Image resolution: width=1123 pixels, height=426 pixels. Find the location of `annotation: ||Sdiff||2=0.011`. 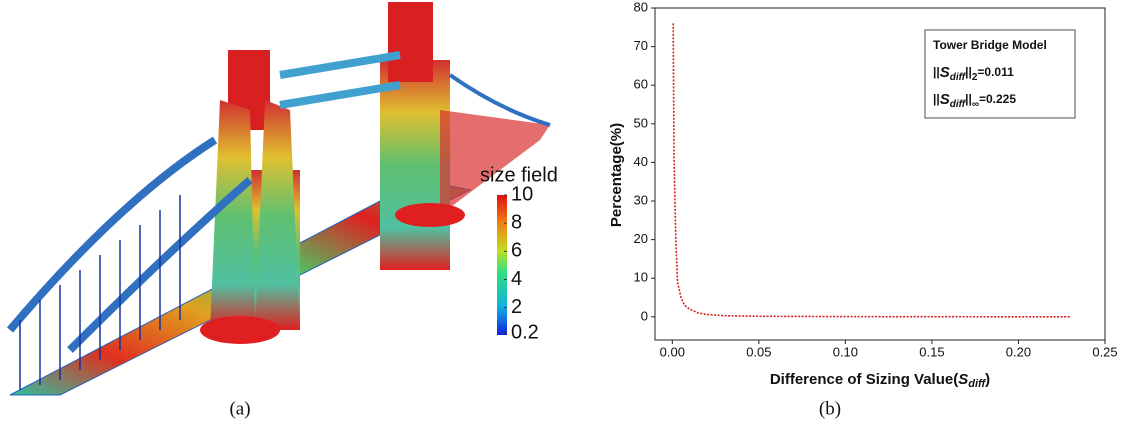

annotation: ||Sdiff||2=0.011 is located at coordinates (973, 73).